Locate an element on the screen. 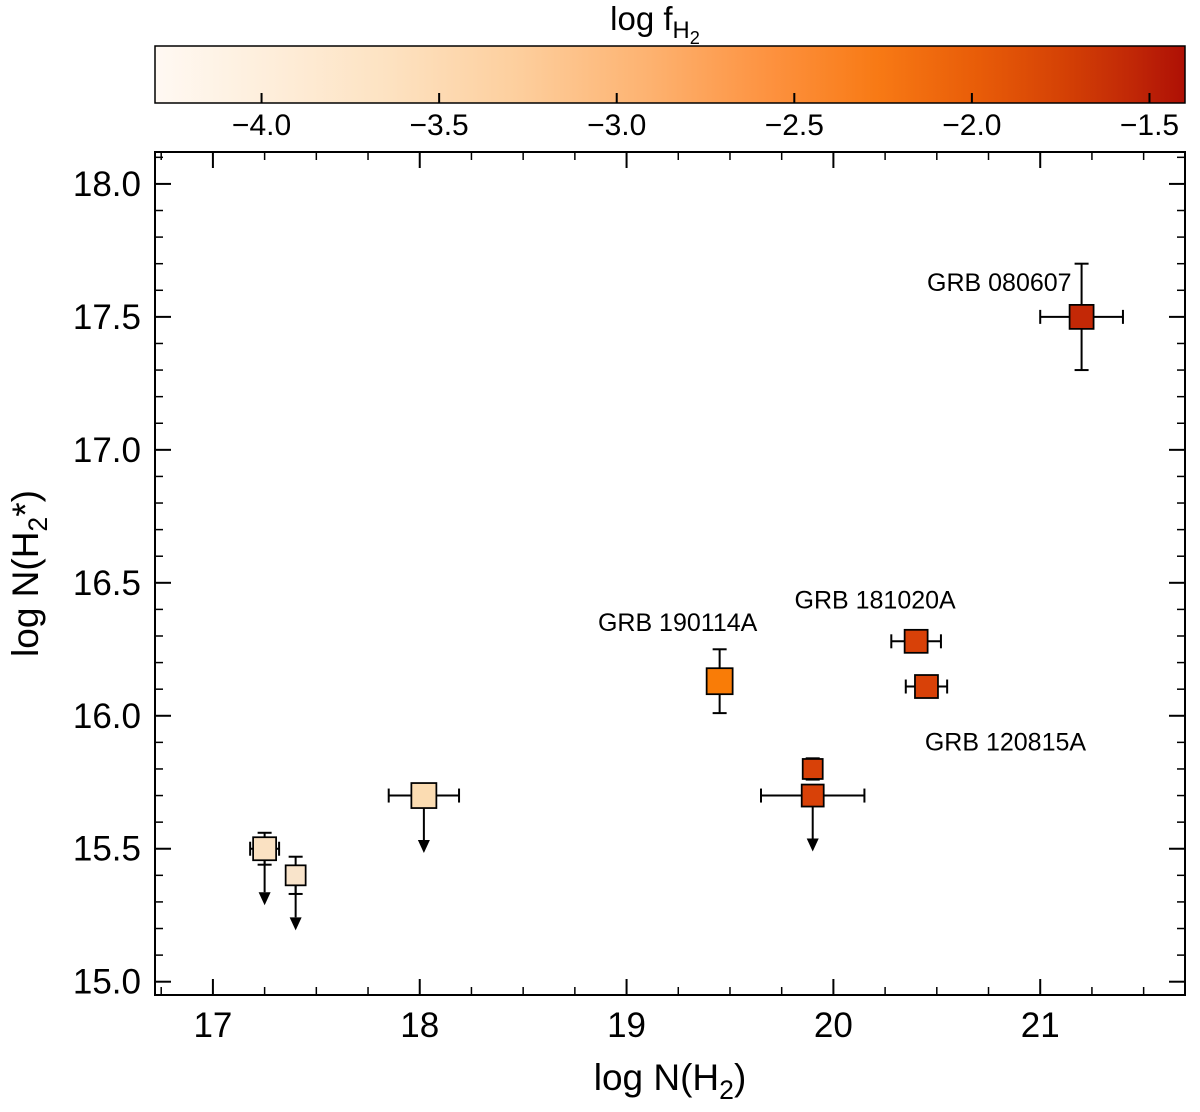 The width and height of the screenshot is (1200, 1112). y-tick-label: 17.0 is located at coordinates (107, 450).